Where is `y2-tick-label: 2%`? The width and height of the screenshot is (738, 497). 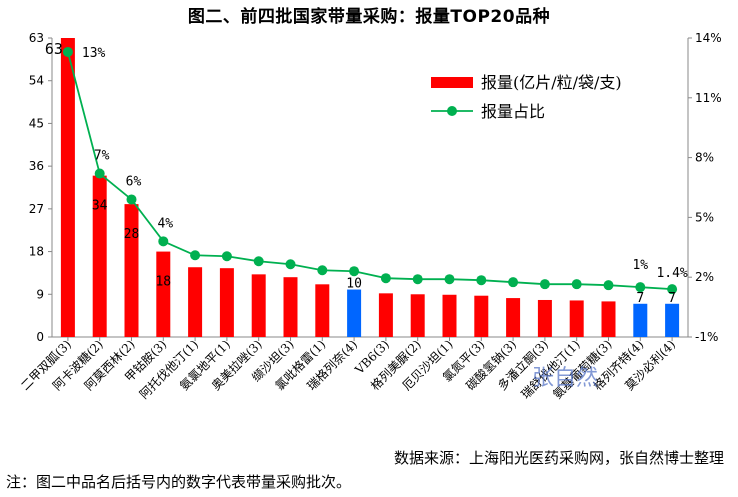
y2-tick-label: 2% is located at coordinates (704, 277).